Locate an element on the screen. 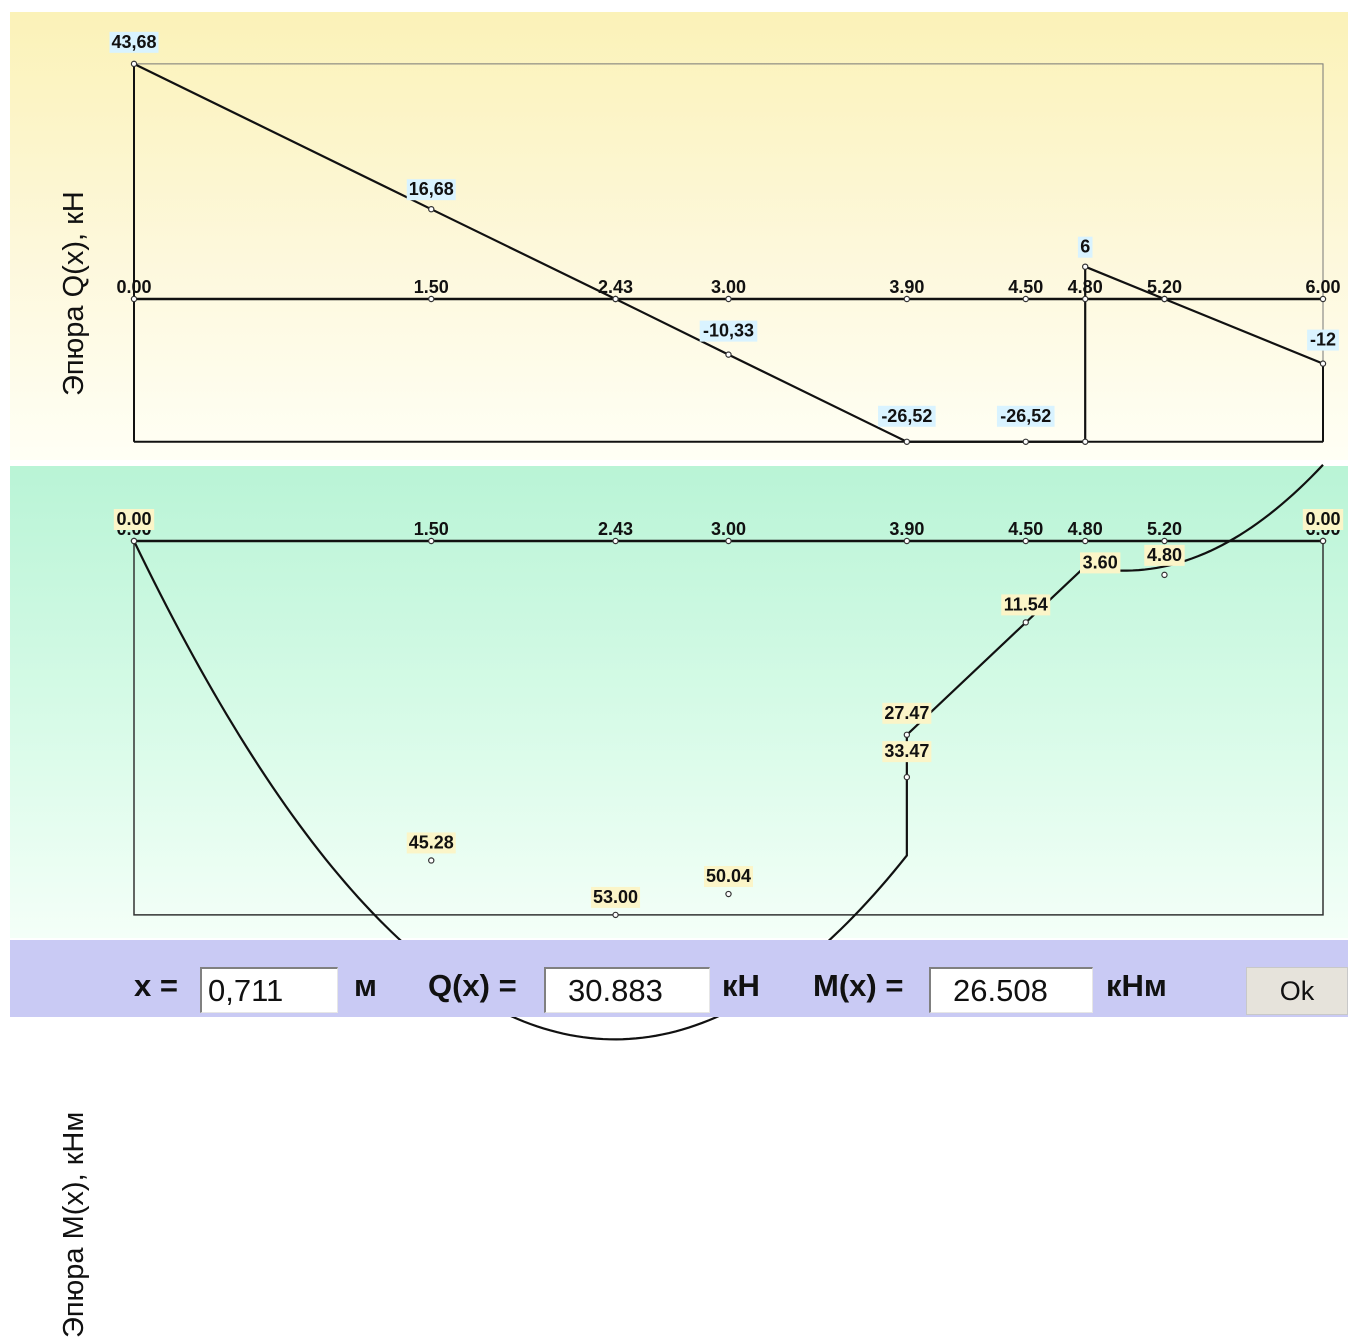 The width and height of the screenshot is (1350, 1338). m-axis-point-5.20 is located at coordinates (1164, 541).